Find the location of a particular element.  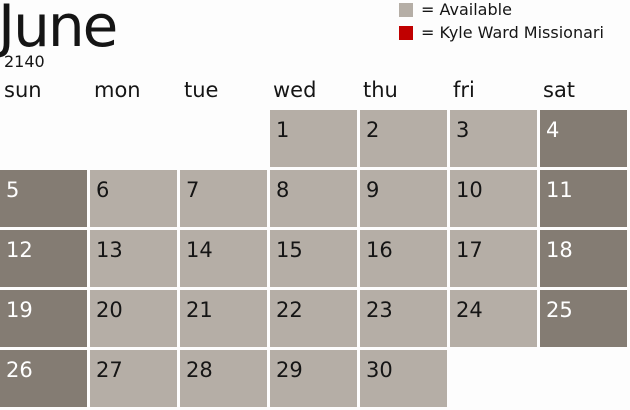

day-number: 22 is located at coordinates (289, 310).